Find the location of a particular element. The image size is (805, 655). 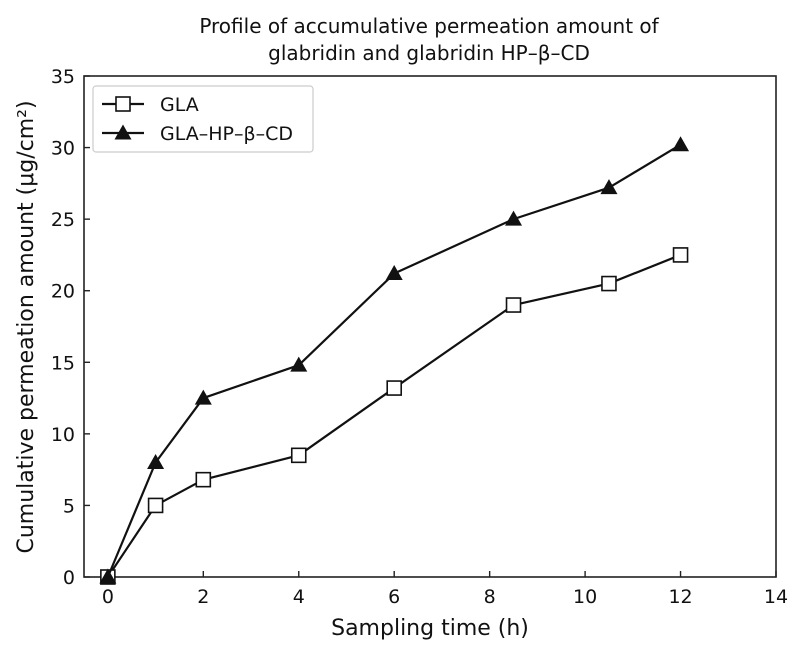

y-tick-label: 5 is located at coordinates (69, 506).